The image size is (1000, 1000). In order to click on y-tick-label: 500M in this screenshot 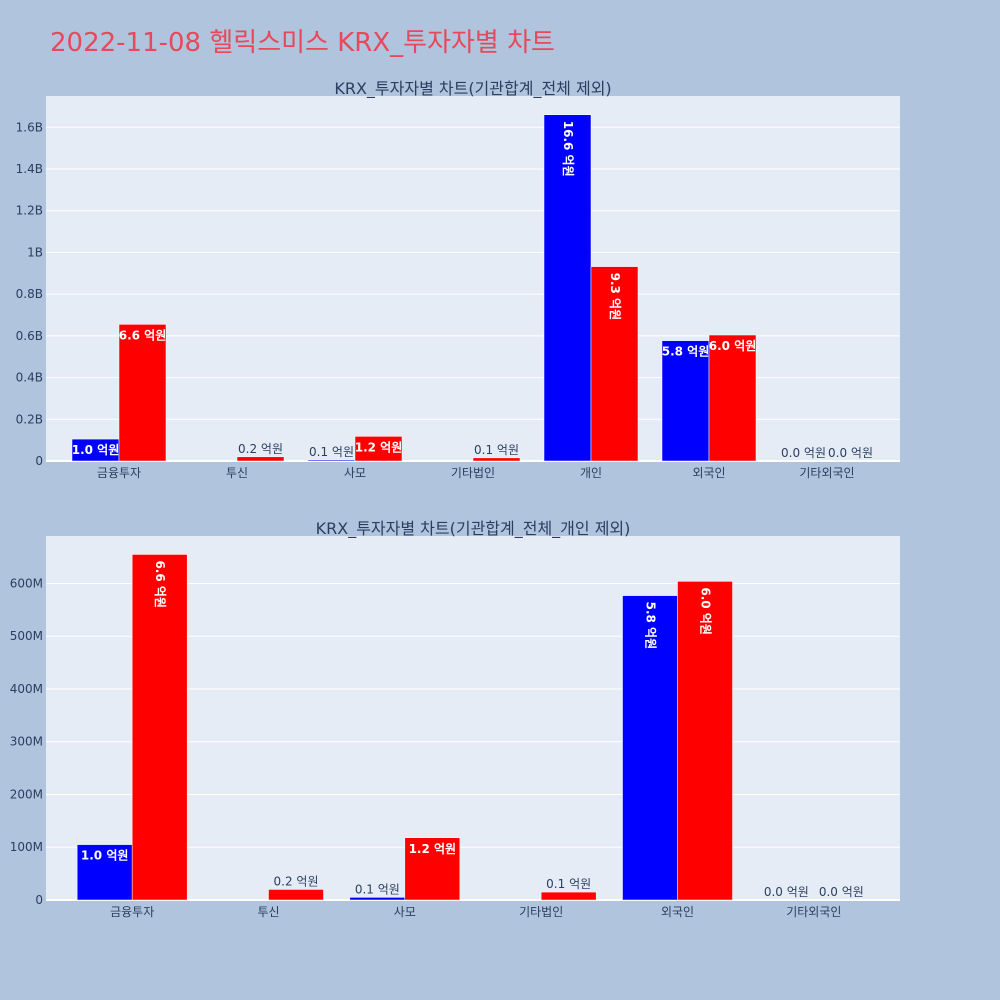, I will do `click(26, 636)`.